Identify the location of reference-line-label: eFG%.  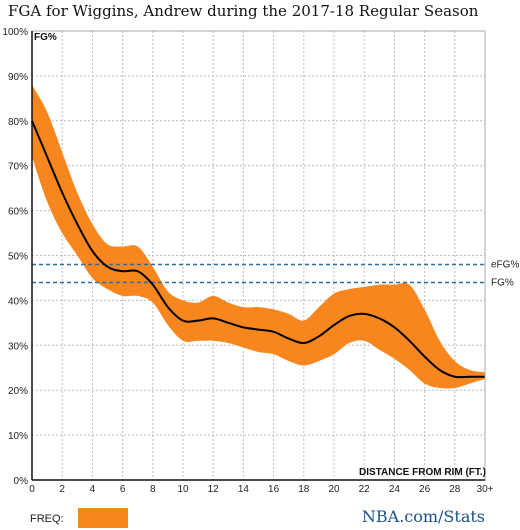
(505, 264).